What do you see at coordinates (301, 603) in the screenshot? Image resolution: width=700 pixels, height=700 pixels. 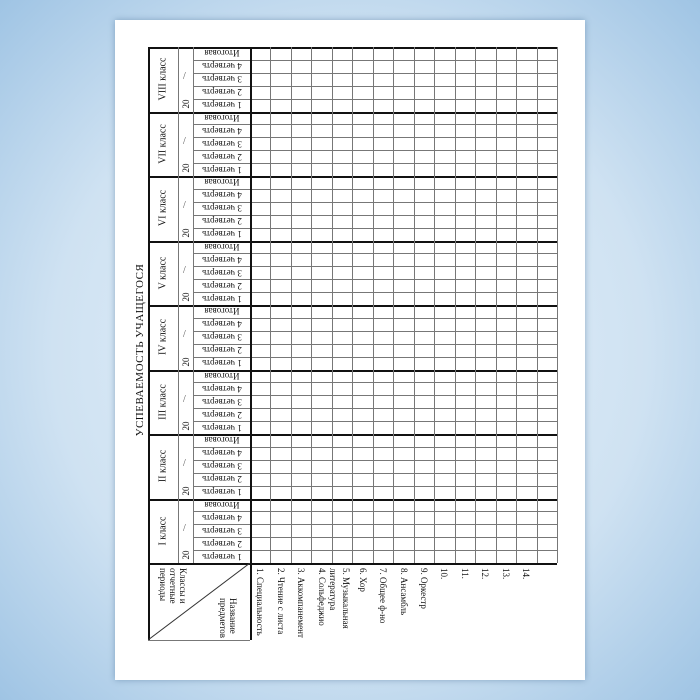 I see `subject-label: 3. Аккомпанемент` at bounding box center [301, 603].